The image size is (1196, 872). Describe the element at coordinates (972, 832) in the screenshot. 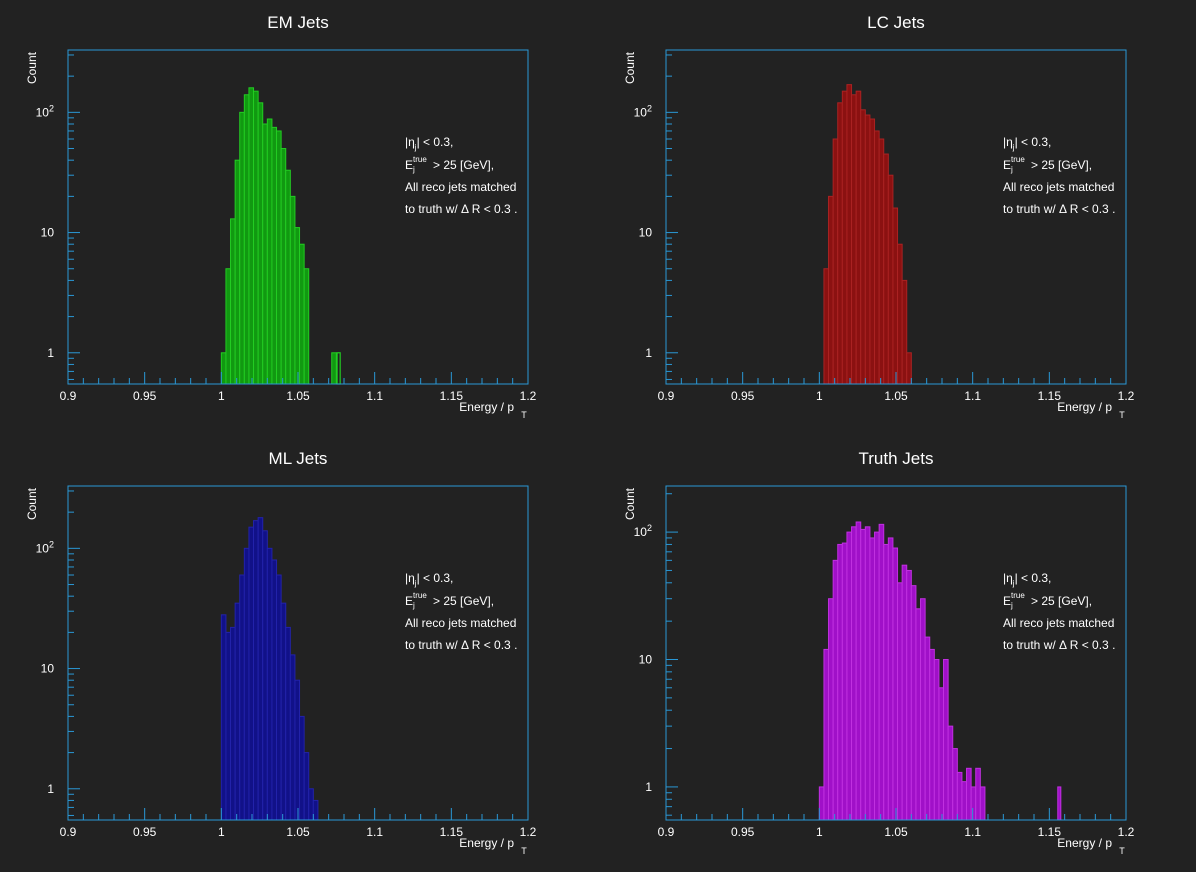

I see `x-tick-label: 1.1` at that location.